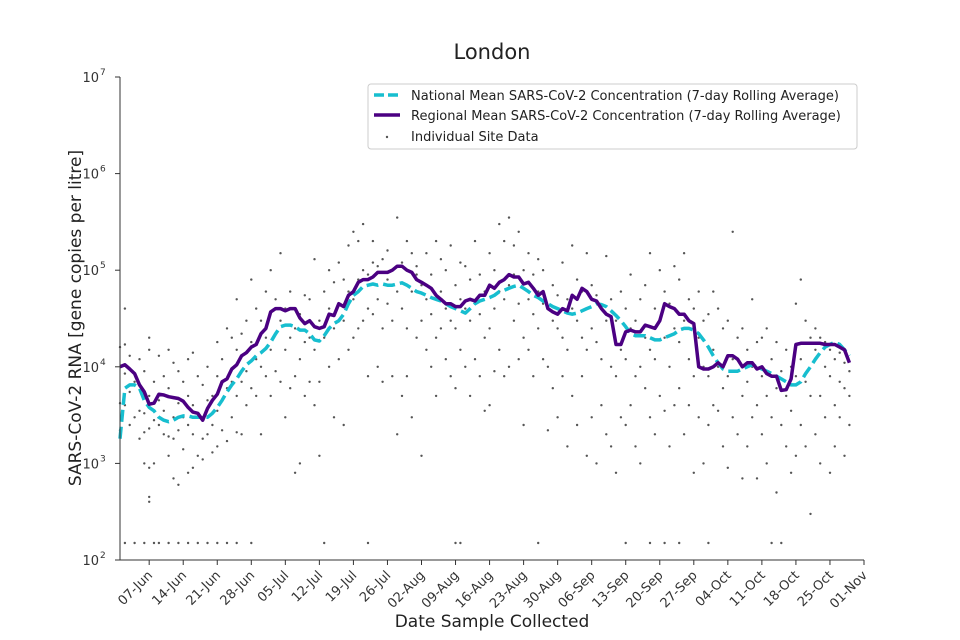 The width and height of the screenshot is (960, 640). I want to click on x-axis-label: Date Sample Collected, so click(492, 622).